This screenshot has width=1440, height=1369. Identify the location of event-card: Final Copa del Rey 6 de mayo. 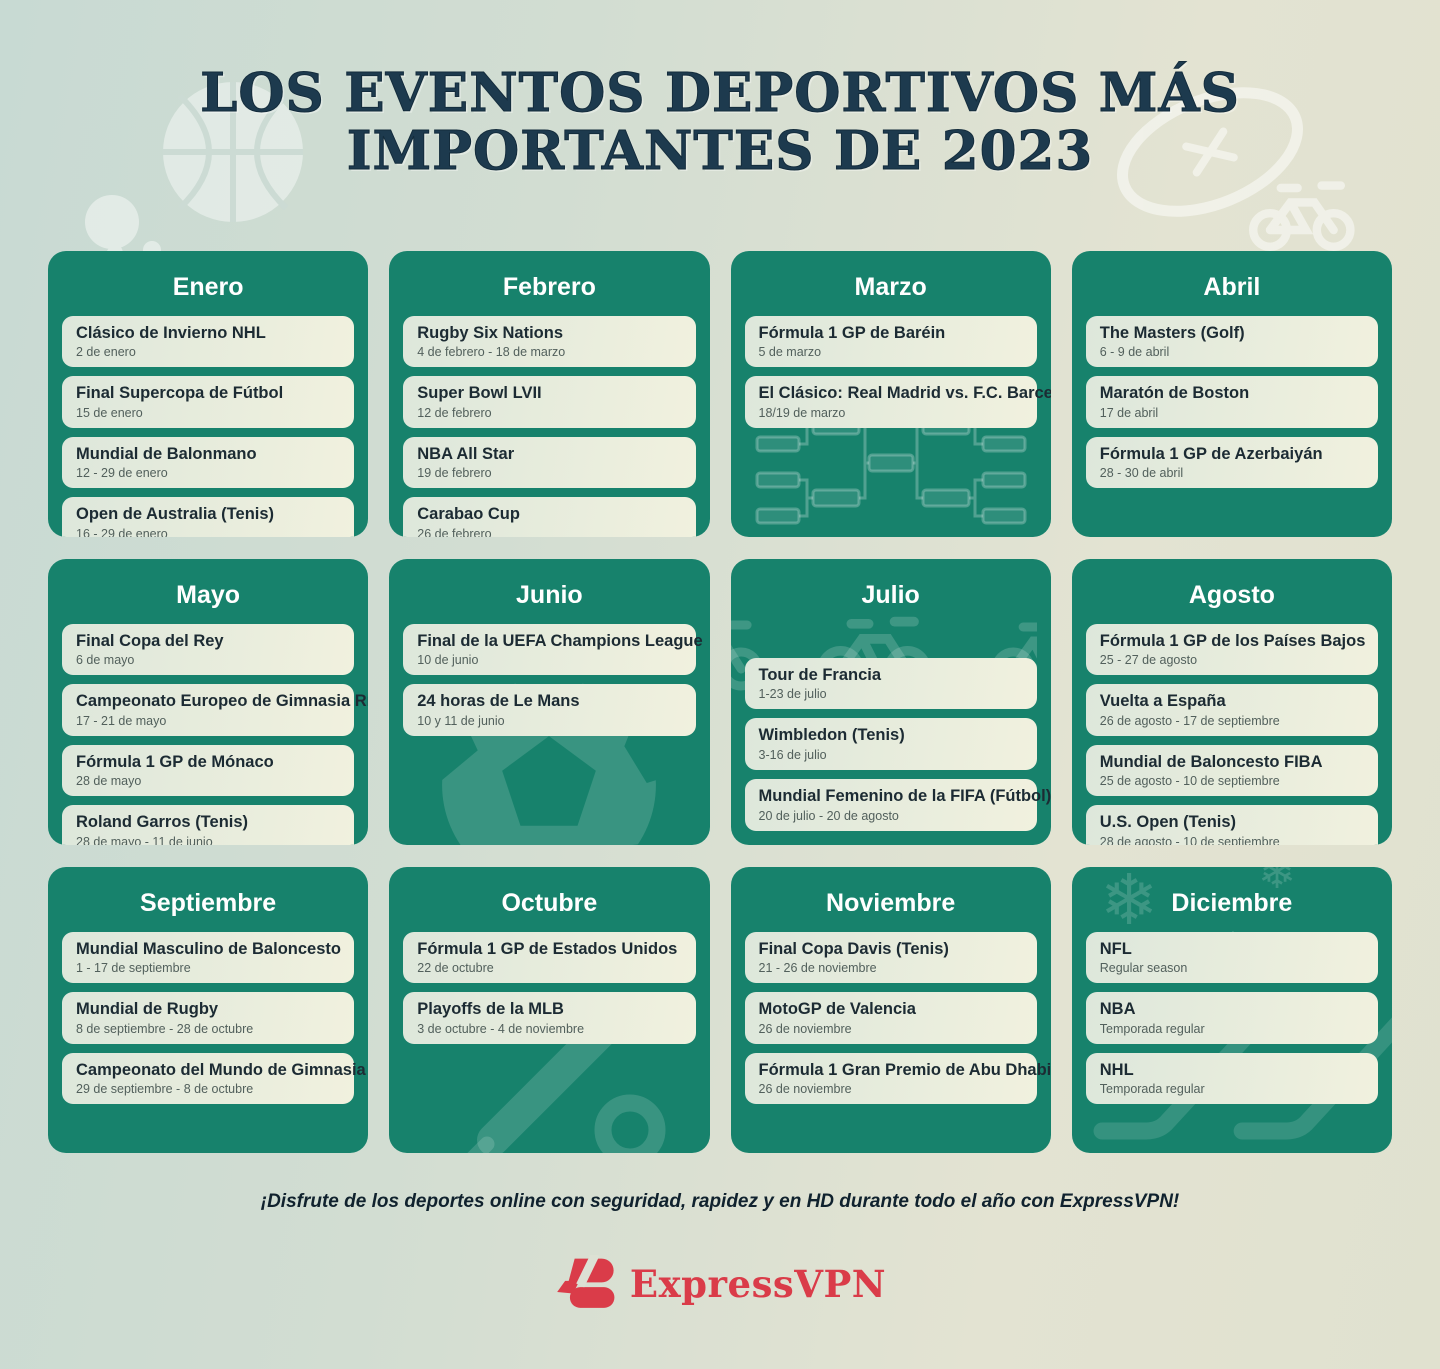
(208, 649).